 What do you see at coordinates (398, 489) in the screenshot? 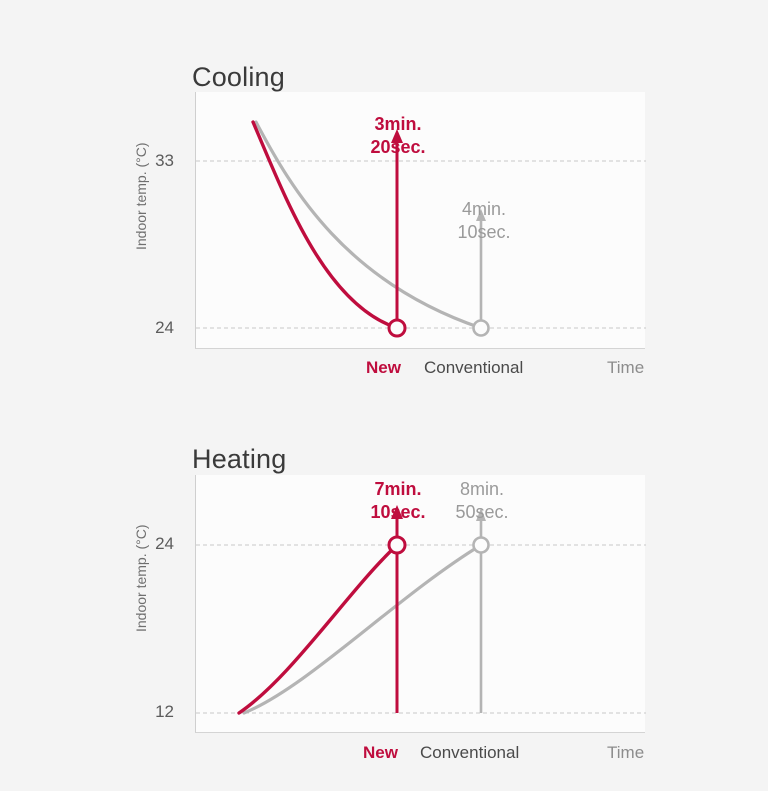
I see `heating-new-callout-line1: 7min.` at bounding box center [398, 489].